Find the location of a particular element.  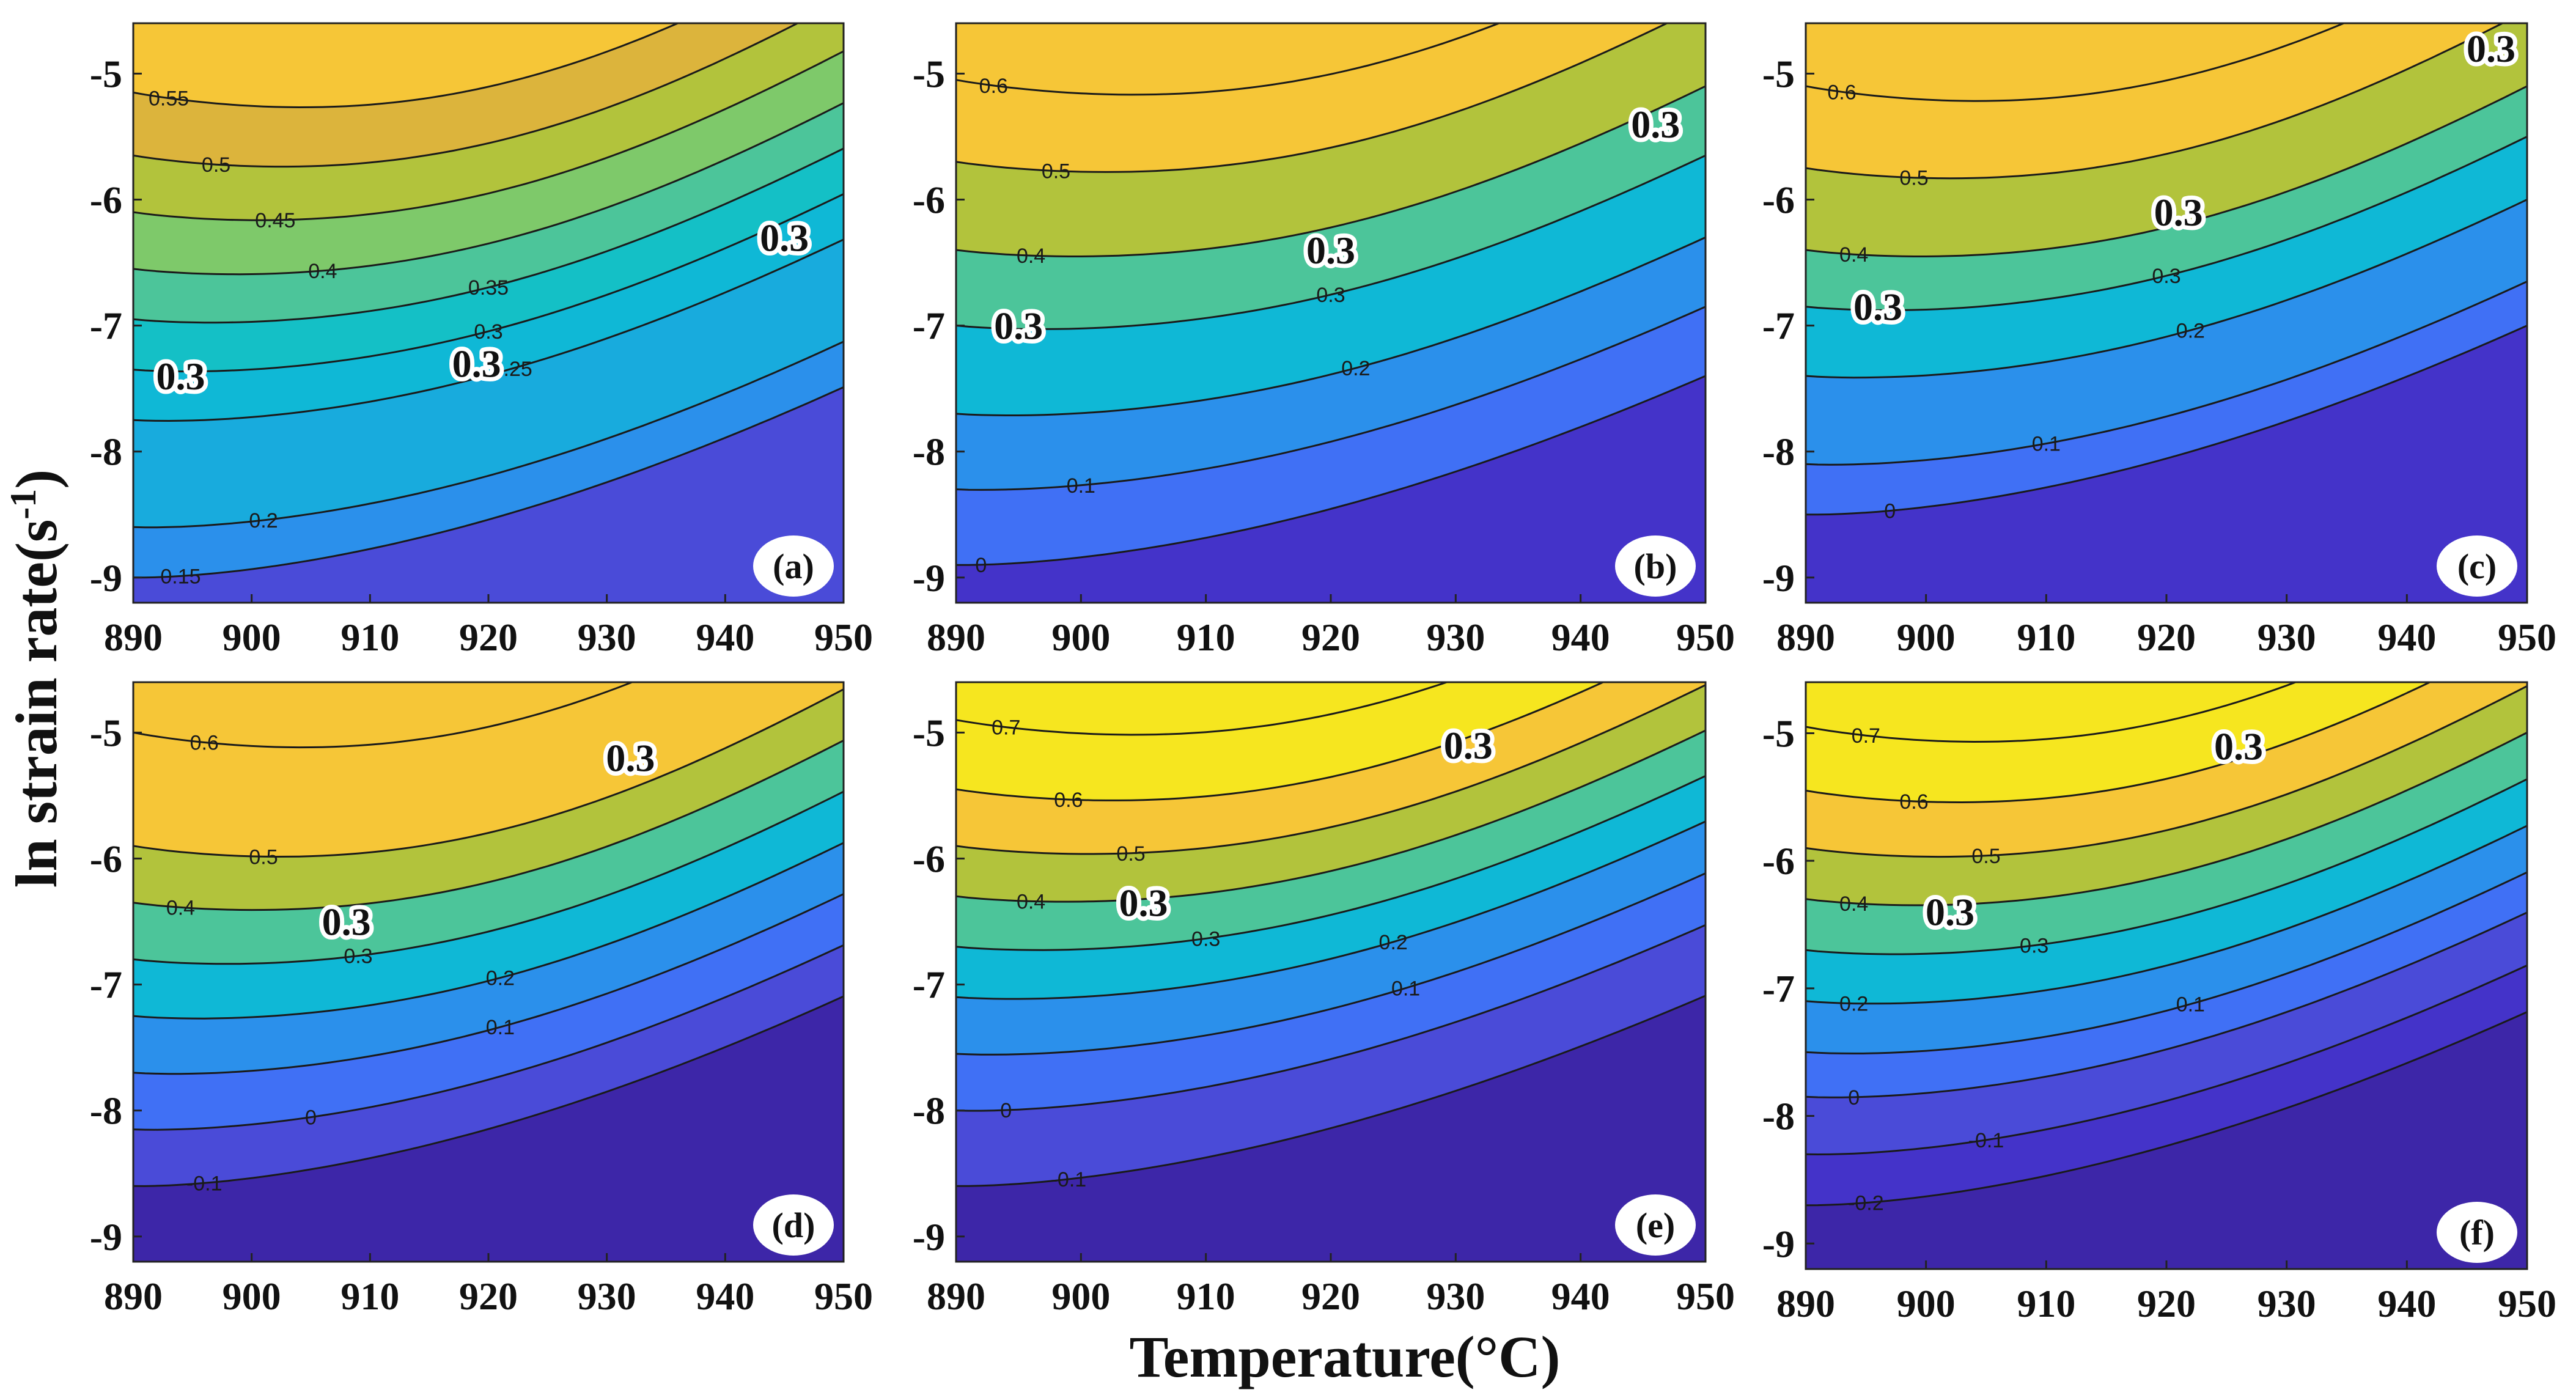

x-axis-title: Temperature(°C) is located at coordinates (1345, 1356).